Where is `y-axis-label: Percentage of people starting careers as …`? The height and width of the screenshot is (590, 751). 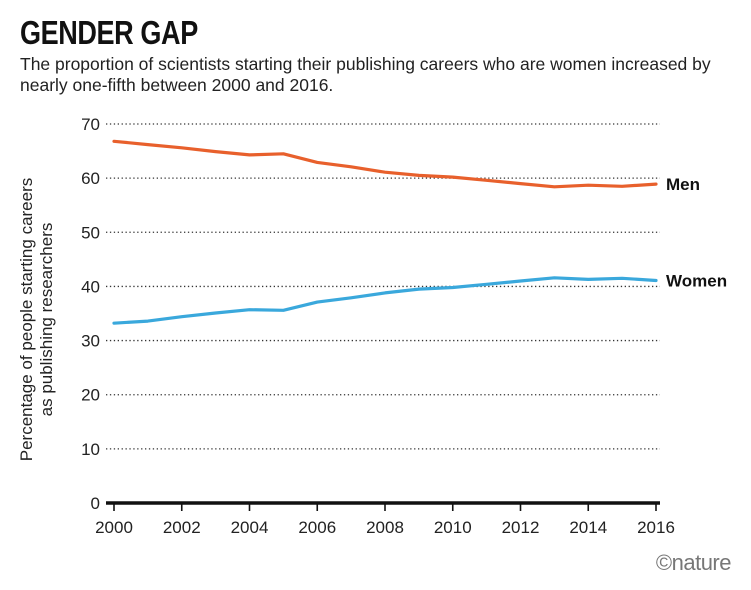
y-axis-label: Percentage of people starting careers as … is located at coordinates (36, 320).